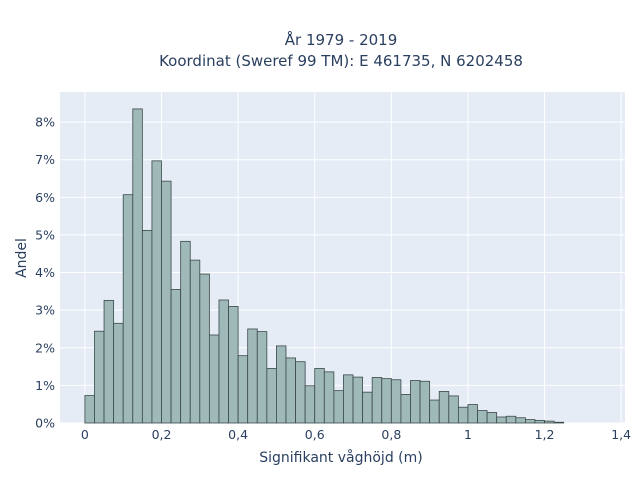 The width and height of the screenshot is (640, 484). What do you see at coordinates (45, 347) in the screenshot?
I see `y-tick-label: 2%` at bounding box center [45, 347].